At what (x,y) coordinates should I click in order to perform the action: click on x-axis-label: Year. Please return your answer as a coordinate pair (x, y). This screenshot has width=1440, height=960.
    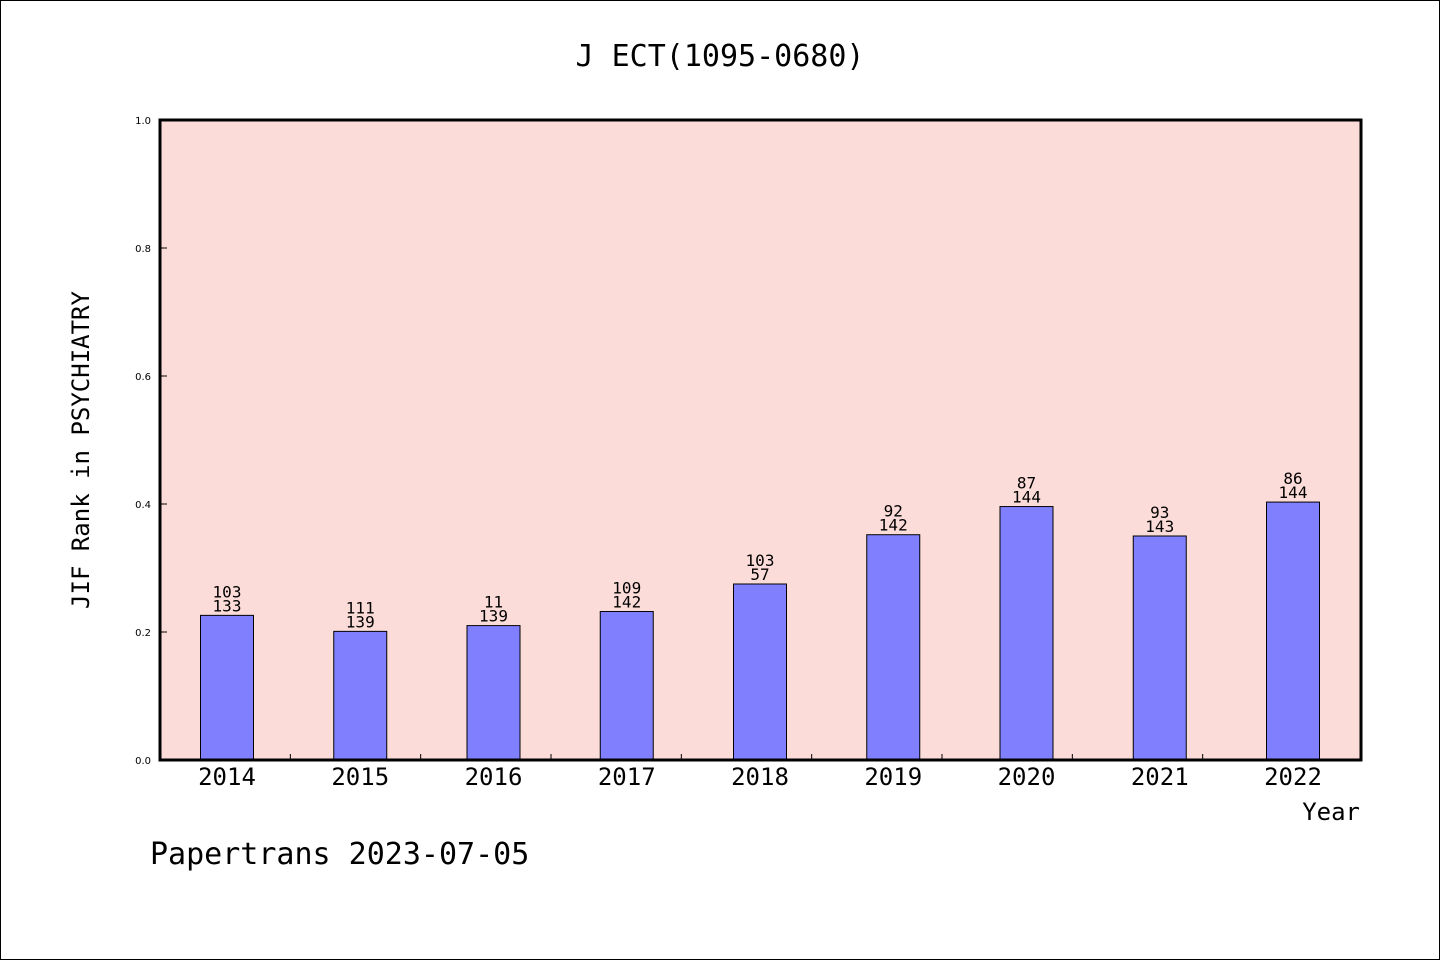
    Looking at the image, I should click on (1331, 812).